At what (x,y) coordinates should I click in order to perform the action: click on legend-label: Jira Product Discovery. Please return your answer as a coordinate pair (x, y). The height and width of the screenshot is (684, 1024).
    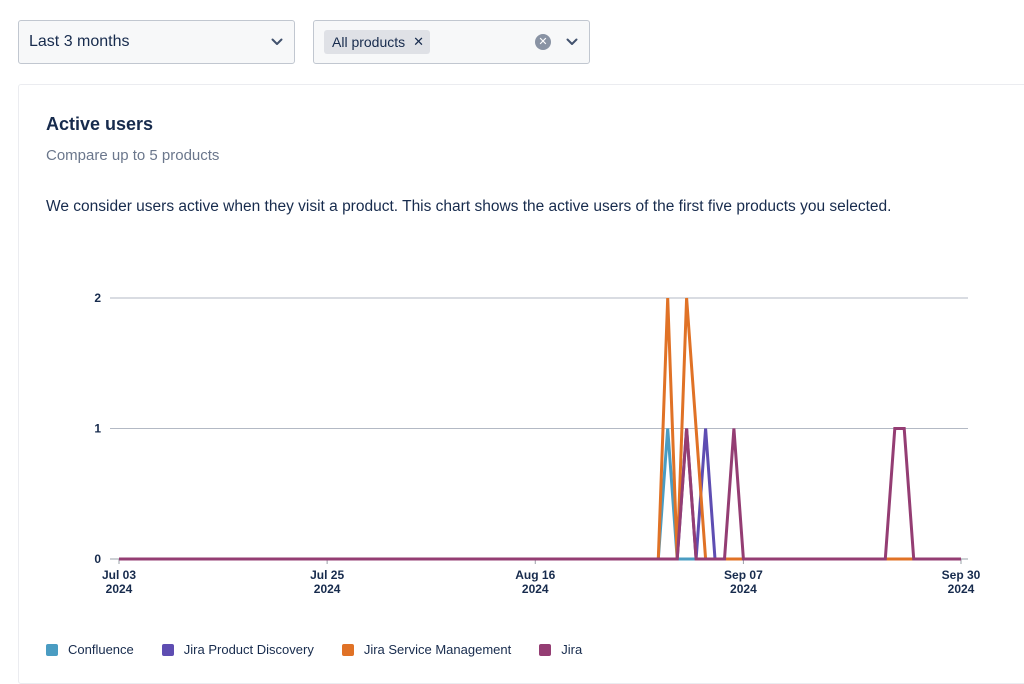
    Looking at the image, I should click on (248, 649).